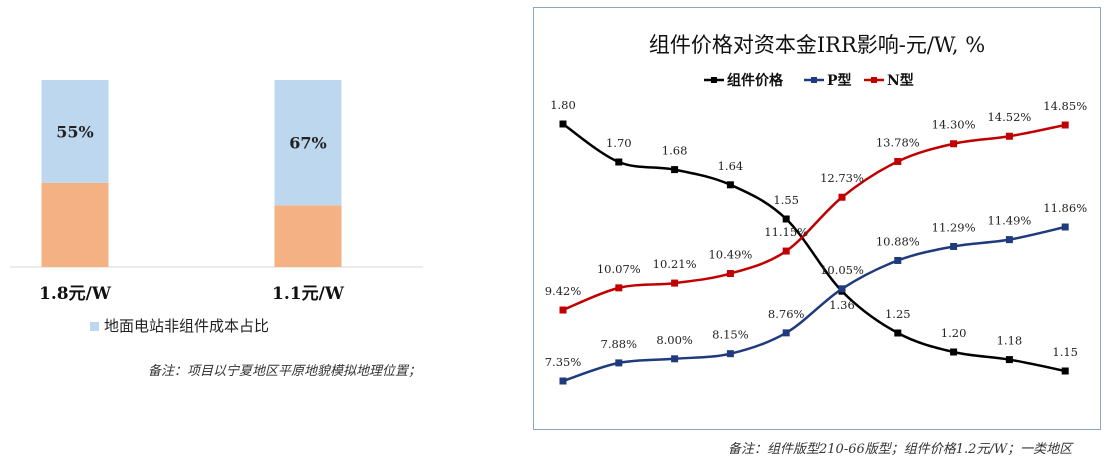  Describe the element at coordinates (675, 151) in the screenshot. I see `data-label: 1.68` at that location.